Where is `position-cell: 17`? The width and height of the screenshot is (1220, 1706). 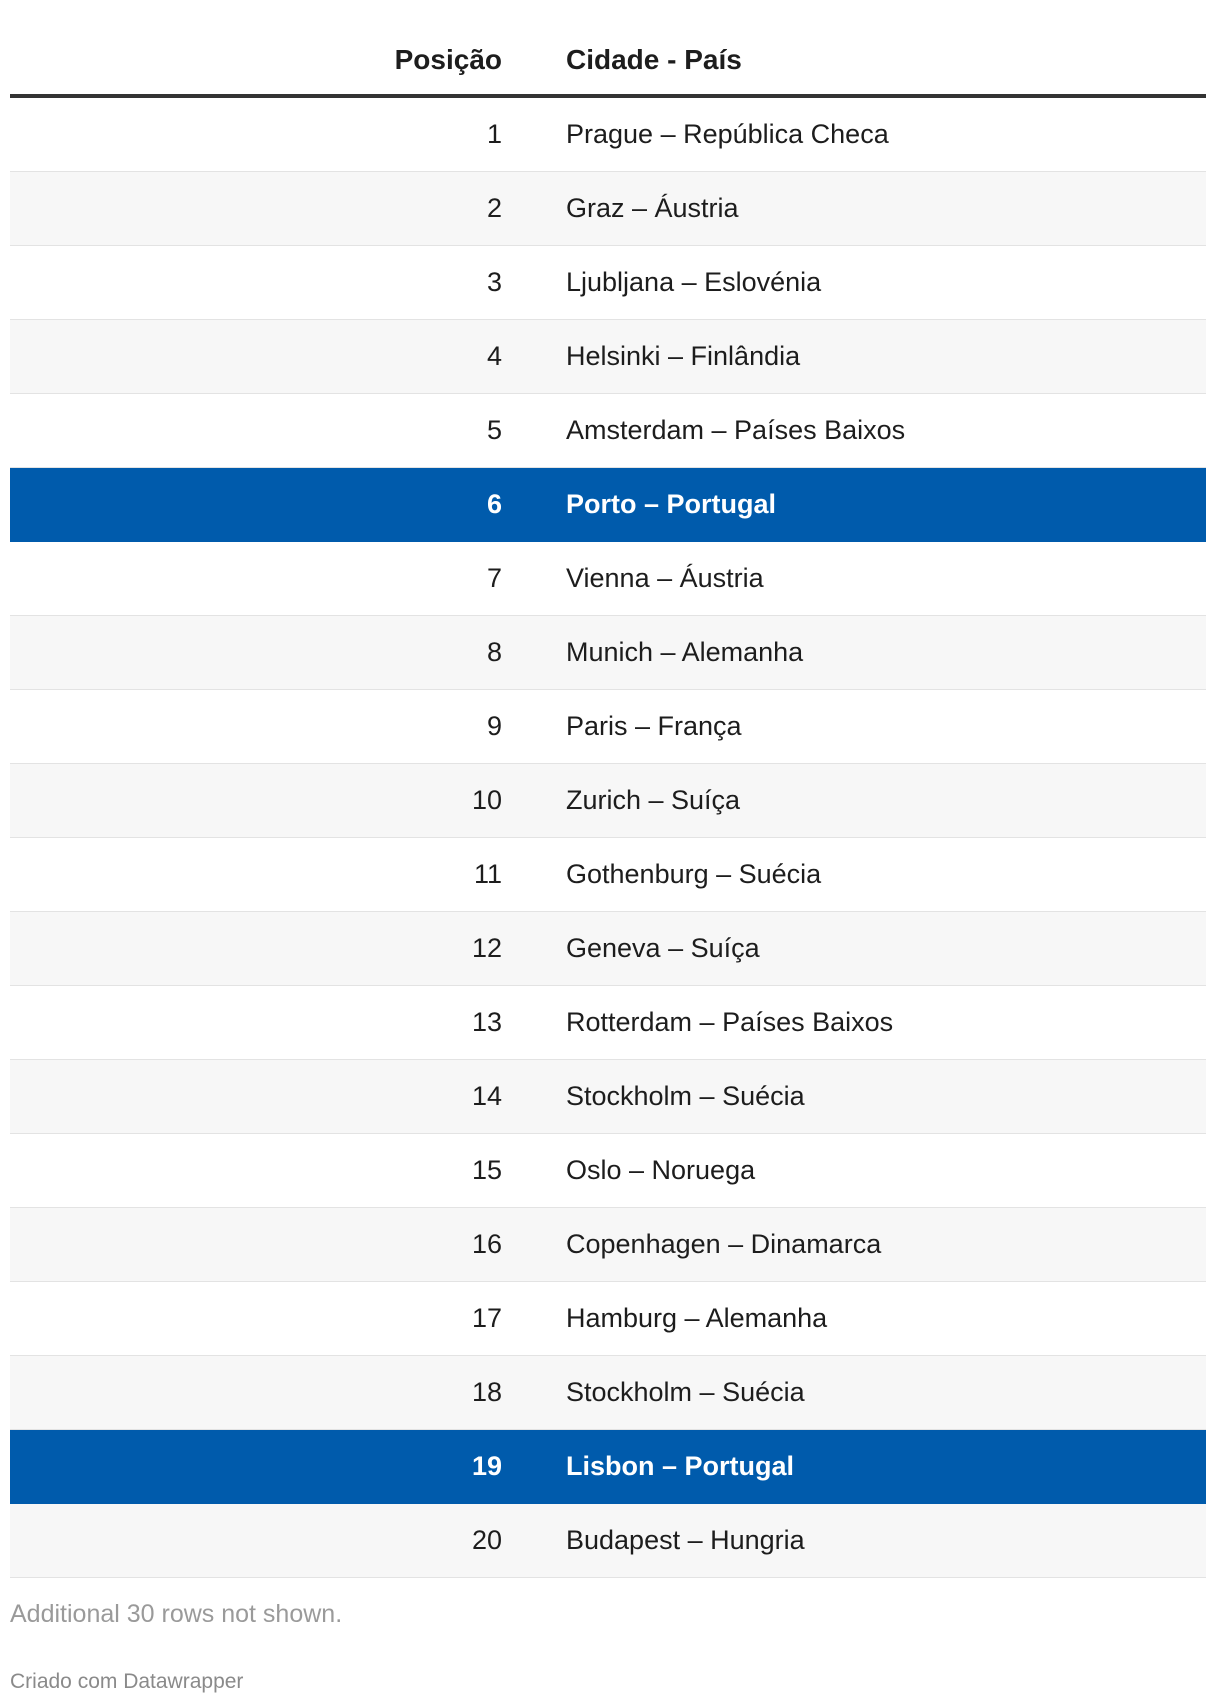 position-cell: 17 is located at coordinates (486, 1318).